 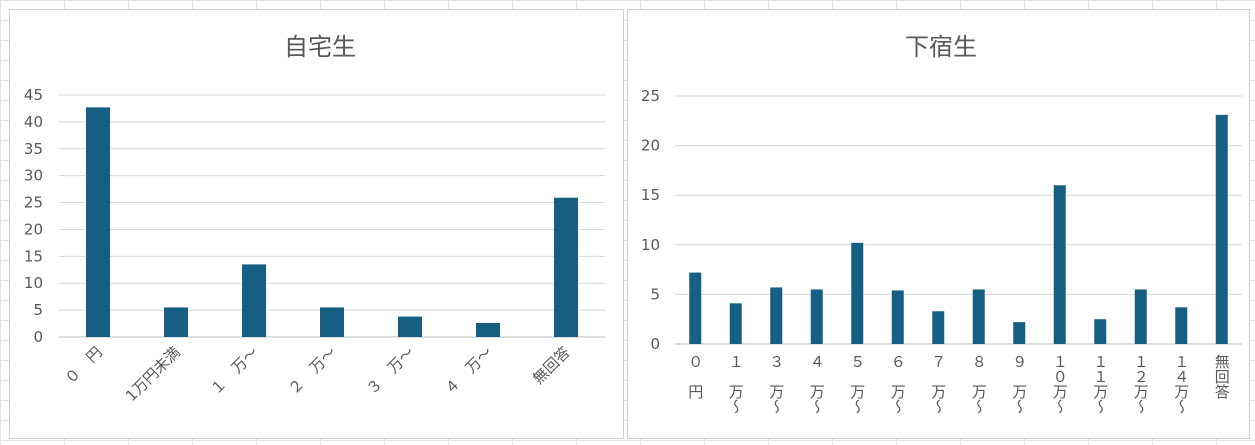 I want to click on y-tick-label: 35, so click(x=33, y=149).